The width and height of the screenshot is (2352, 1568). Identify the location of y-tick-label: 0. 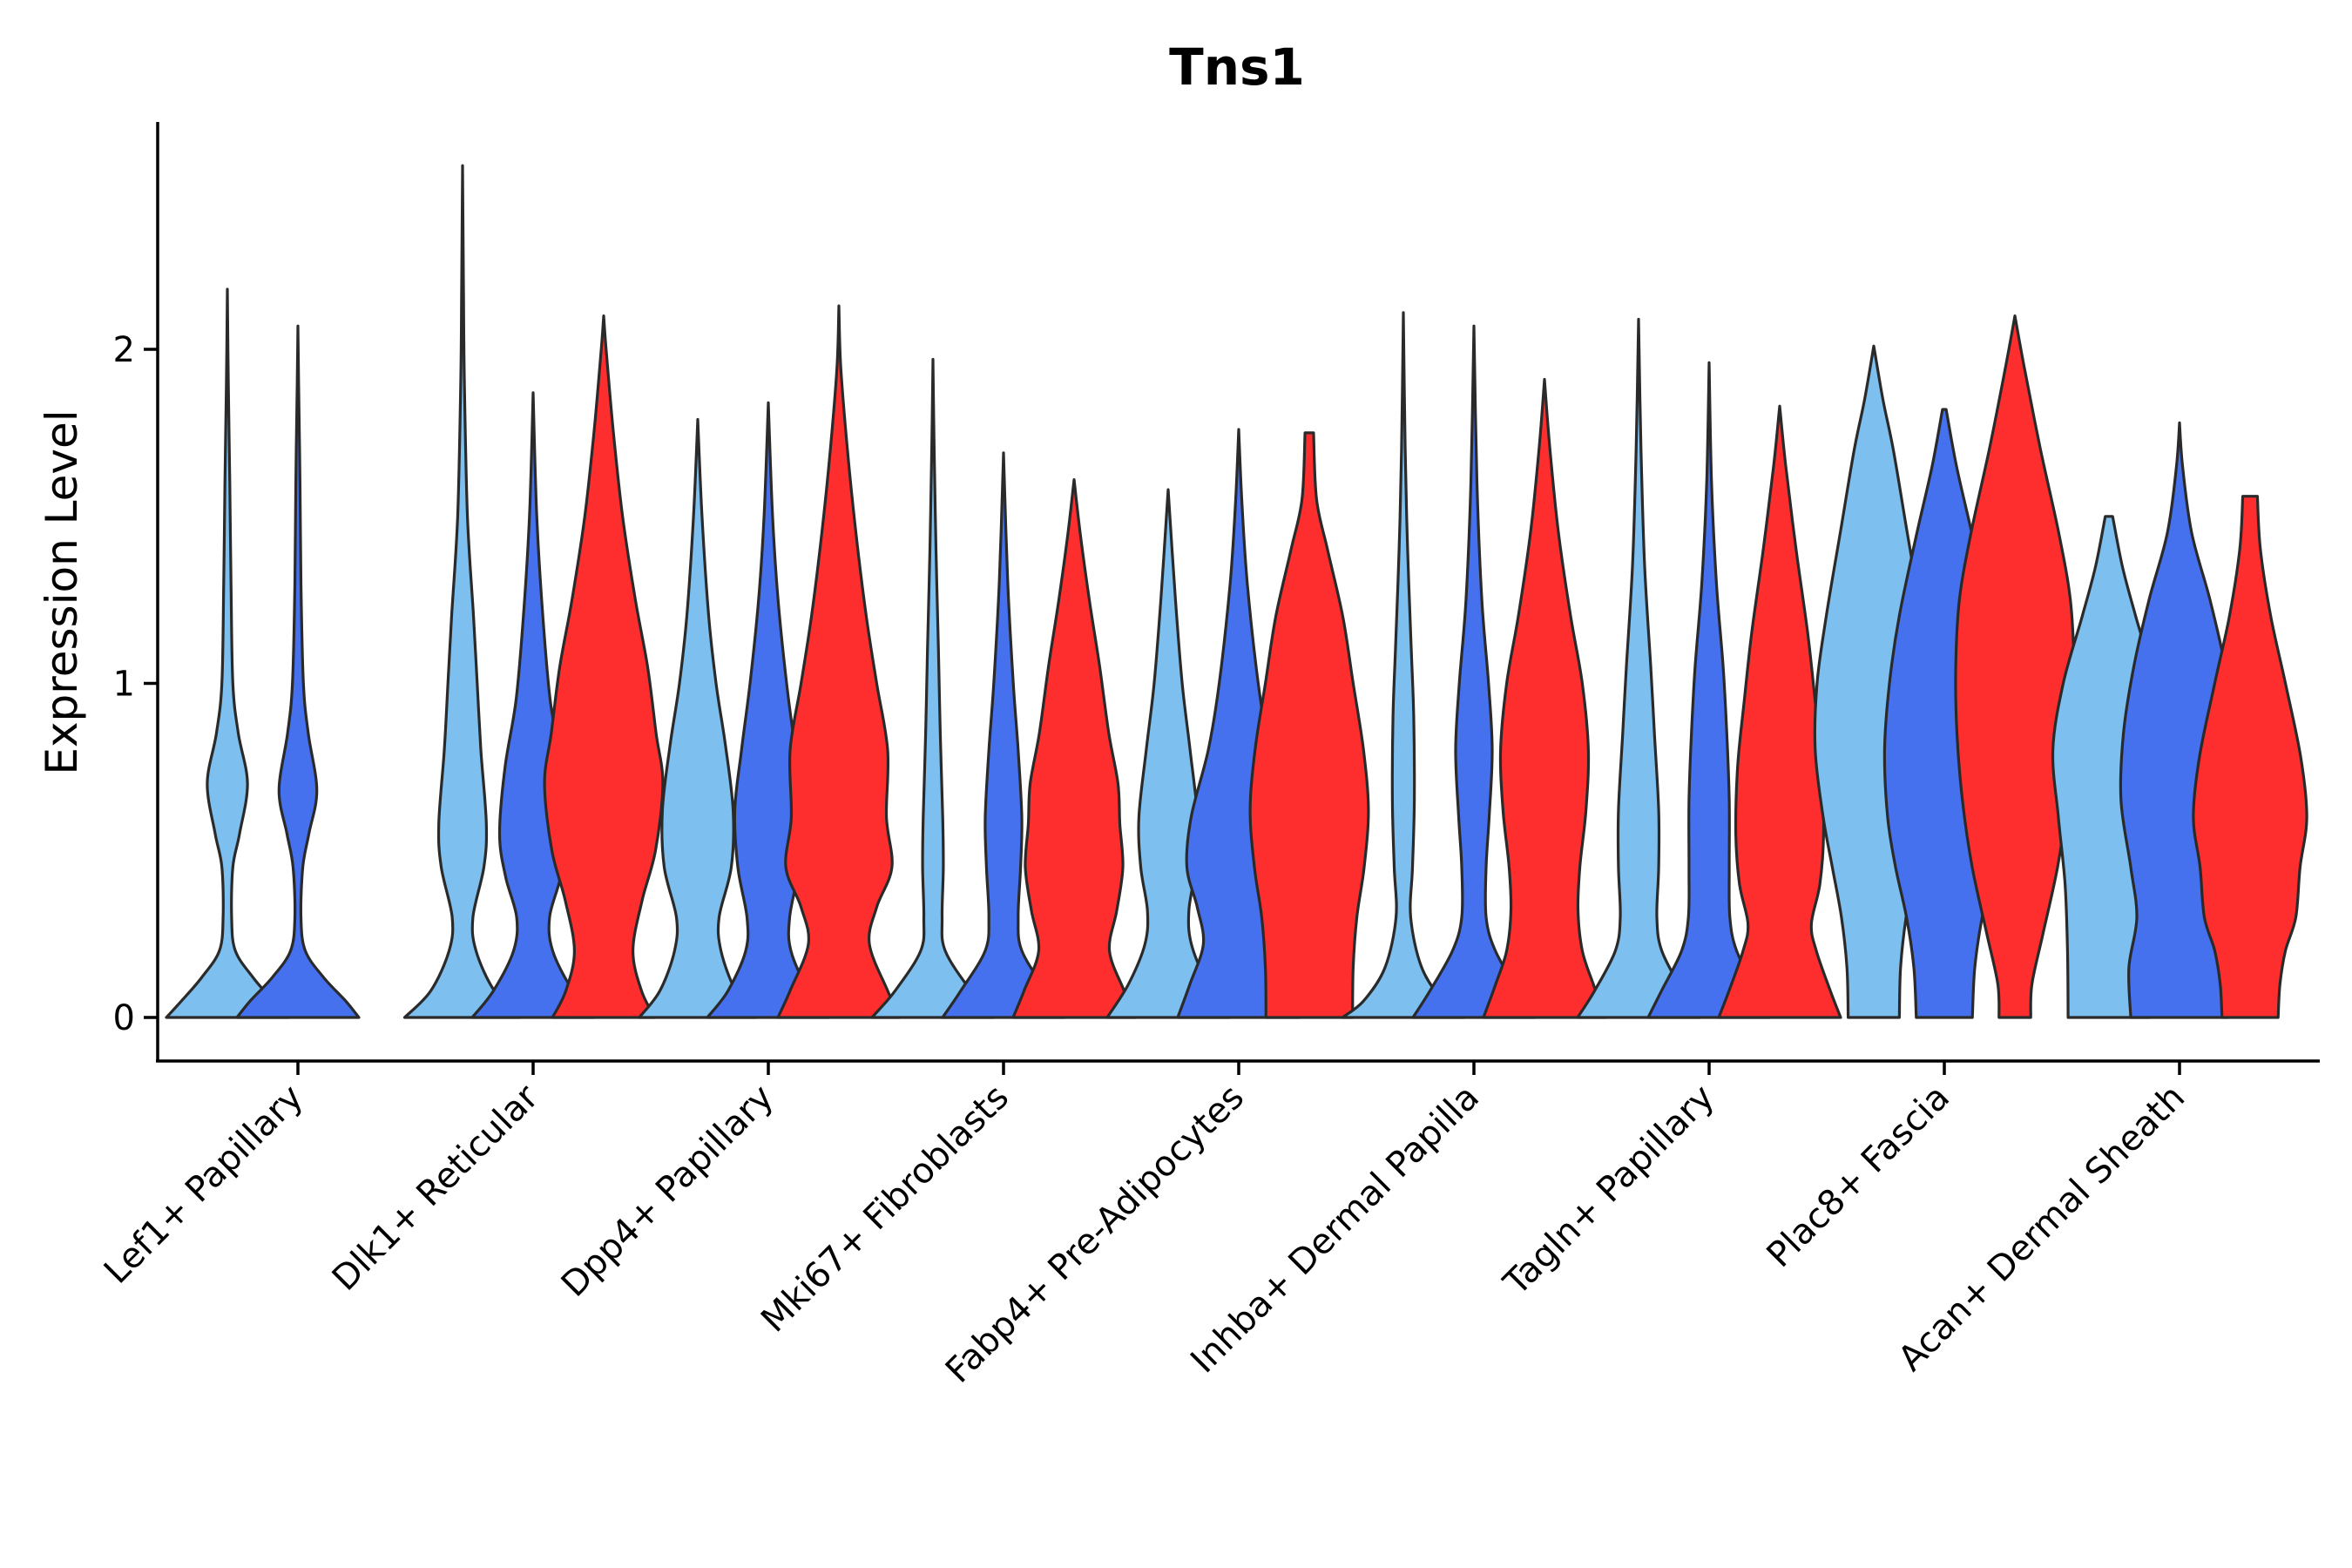
(124, 1018).